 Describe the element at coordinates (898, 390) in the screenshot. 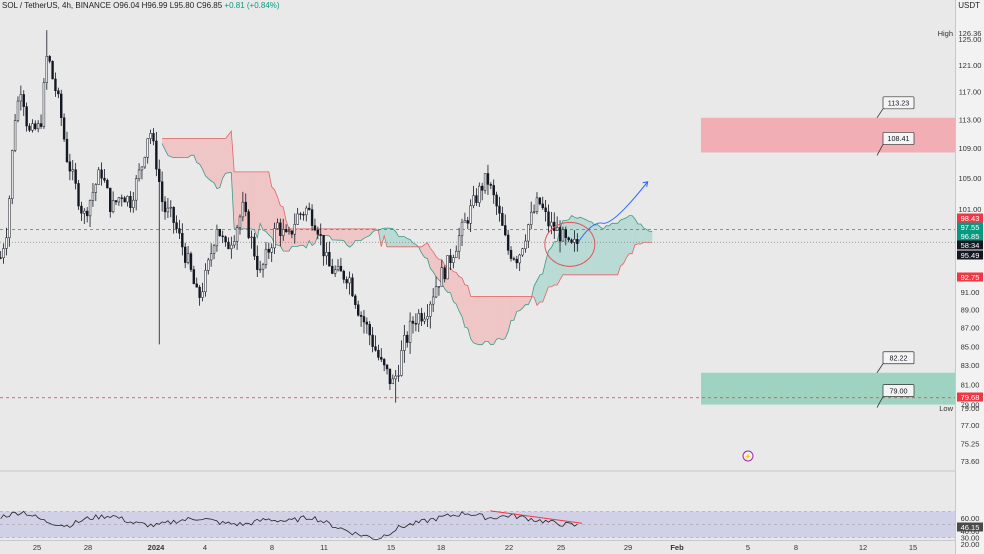

I see `callout-box` at that location.